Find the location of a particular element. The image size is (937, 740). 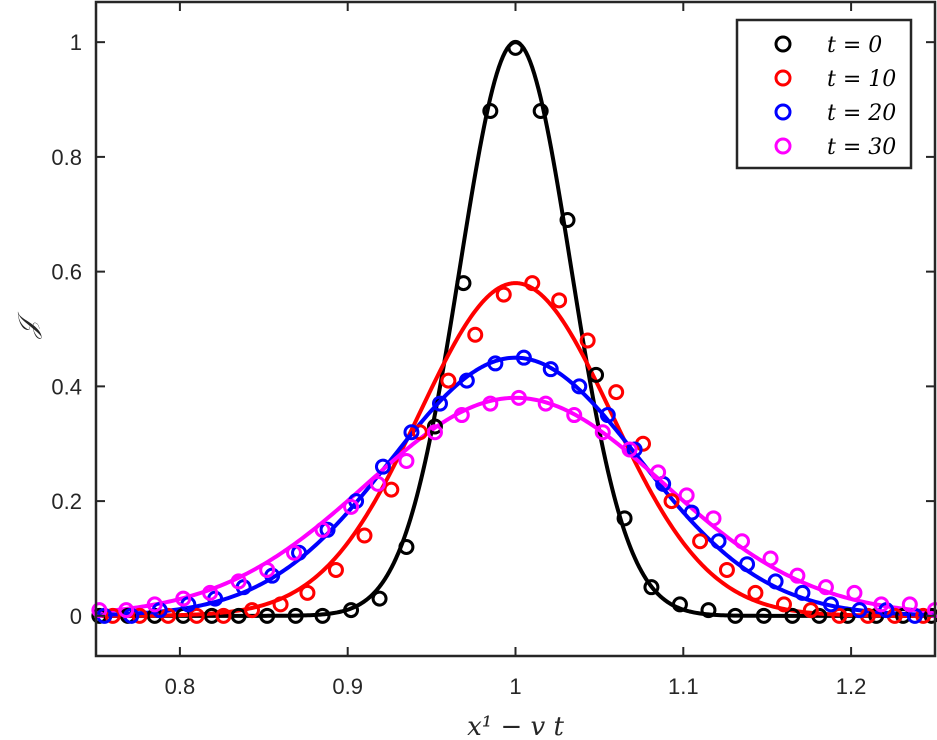

y-axis-label: 𝒥 is located at coordinates (28, 325).